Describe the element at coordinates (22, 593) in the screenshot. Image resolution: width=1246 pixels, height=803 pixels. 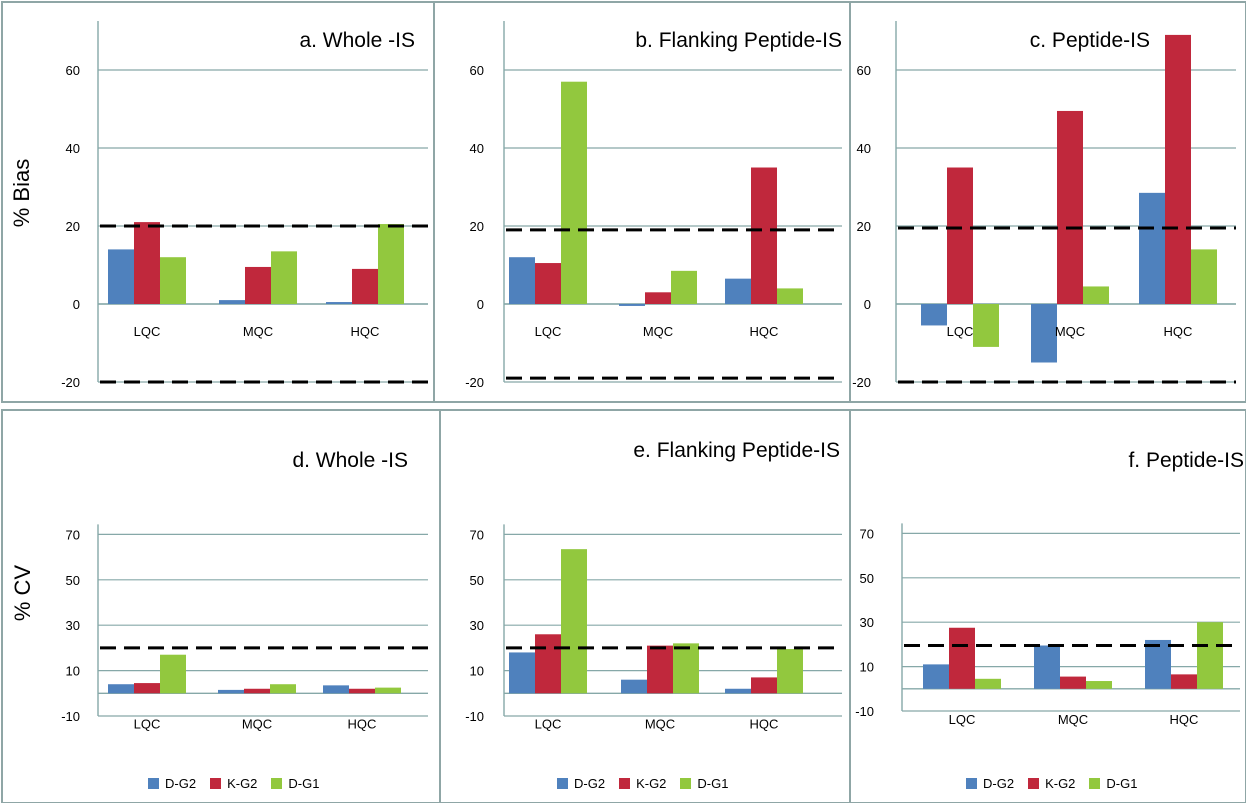
I see `y-axis-label-cv: % CV` at that location.